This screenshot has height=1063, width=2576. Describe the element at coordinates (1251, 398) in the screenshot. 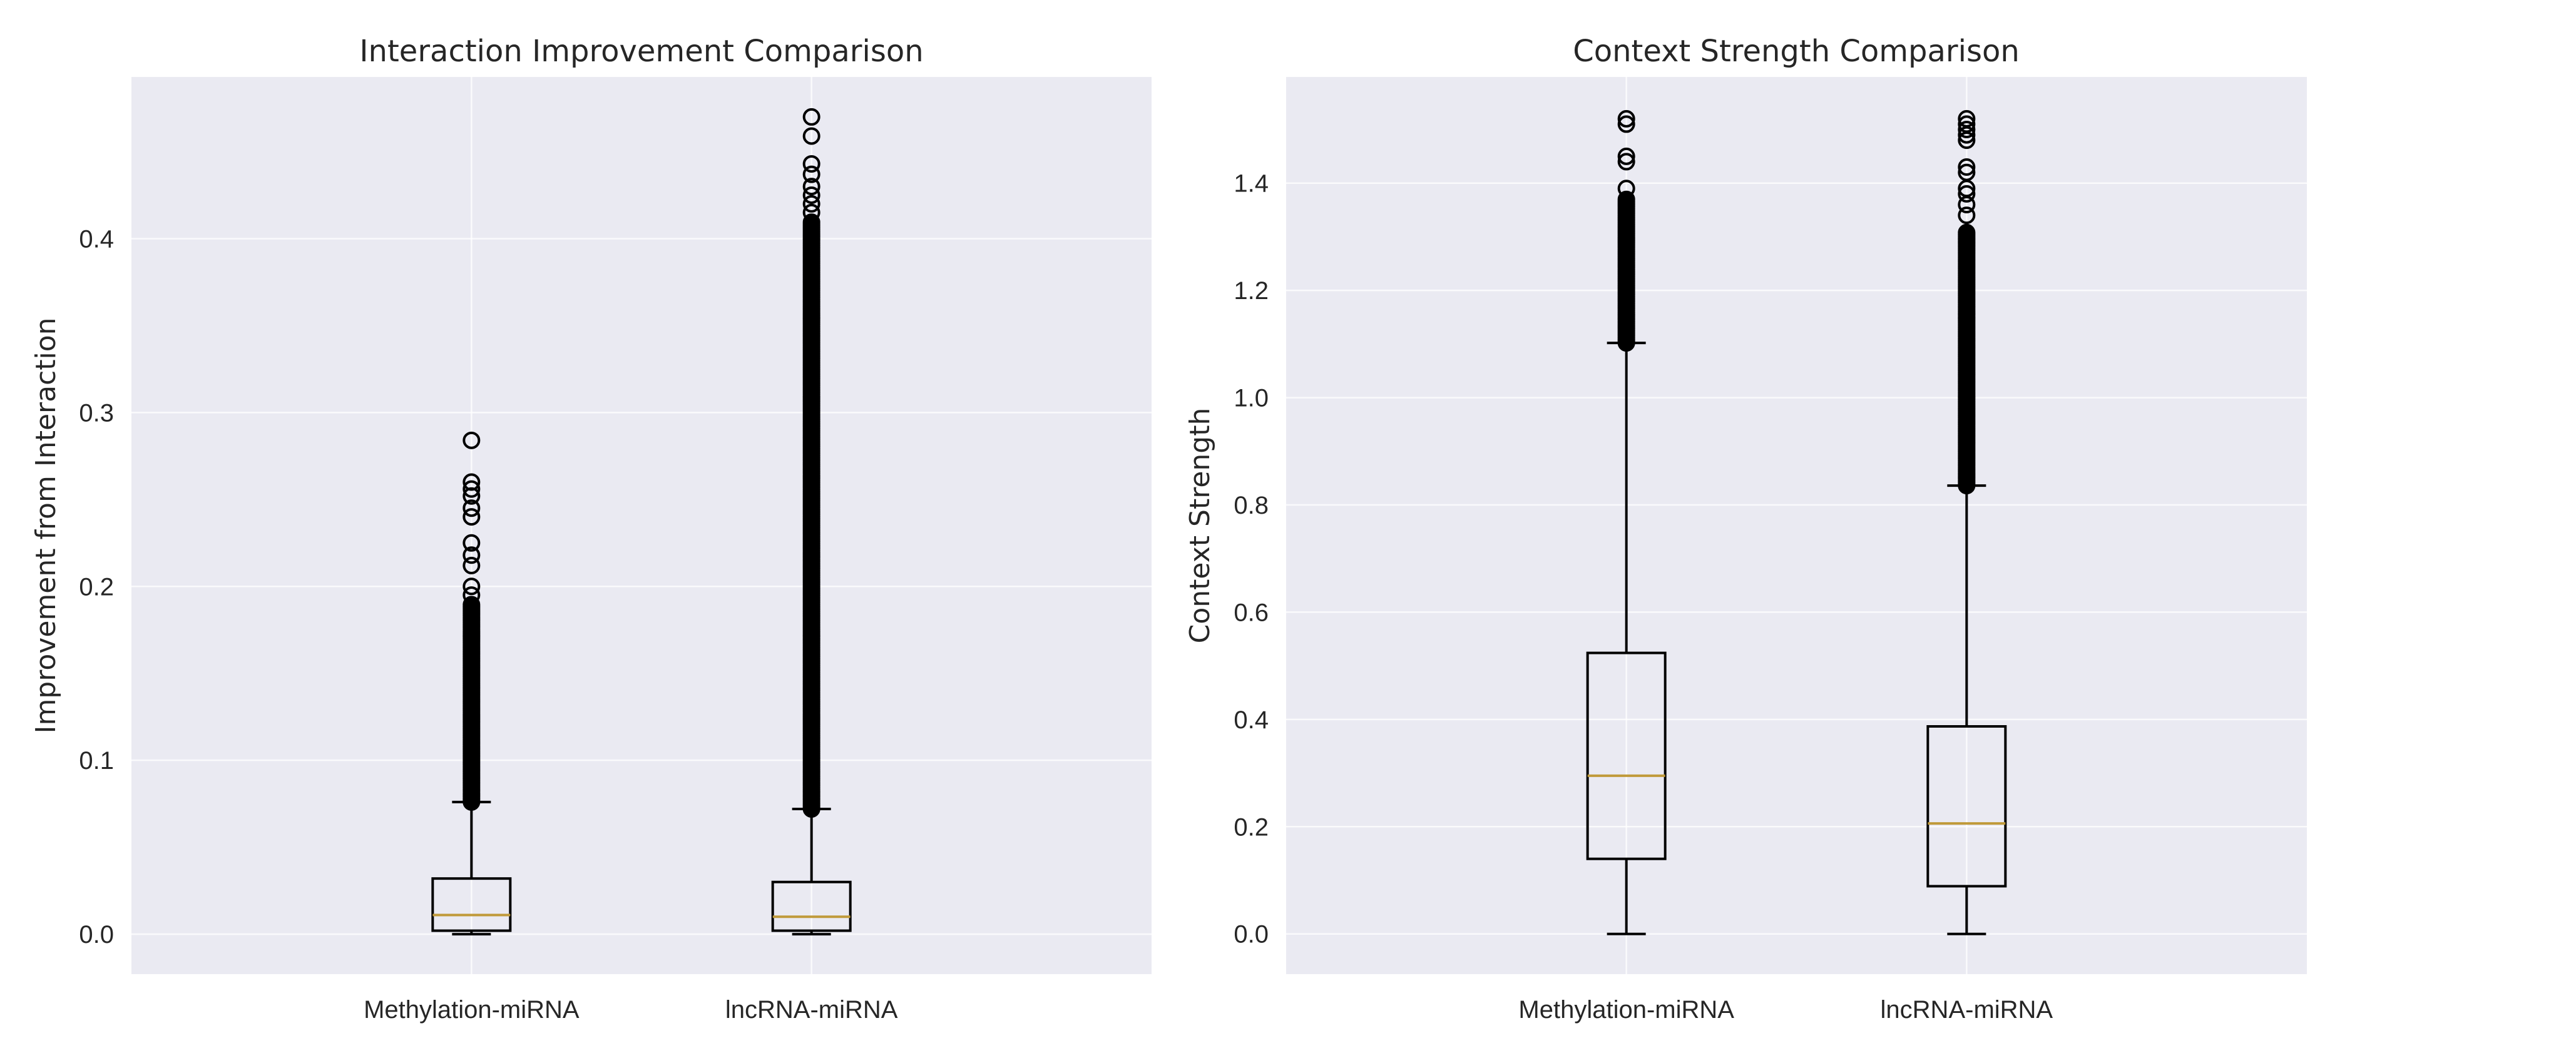

I see `y-tick-label: 1.0` at that location.